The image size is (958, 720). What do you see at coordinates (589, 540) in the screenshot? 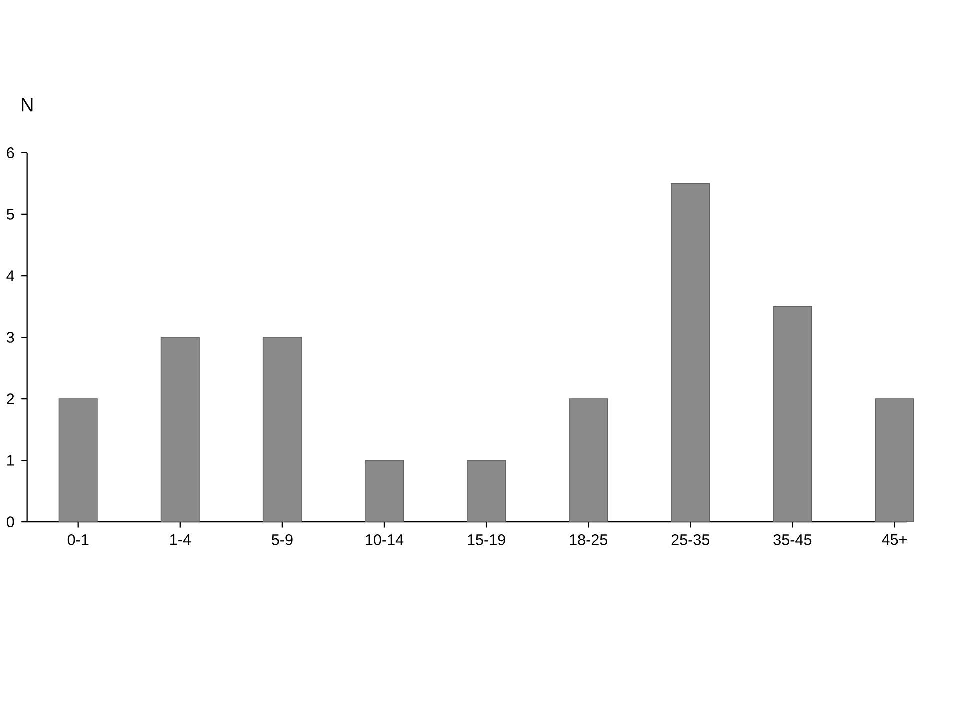
I see `x-tick-label: 18-25` at bounding box center [589, 540].